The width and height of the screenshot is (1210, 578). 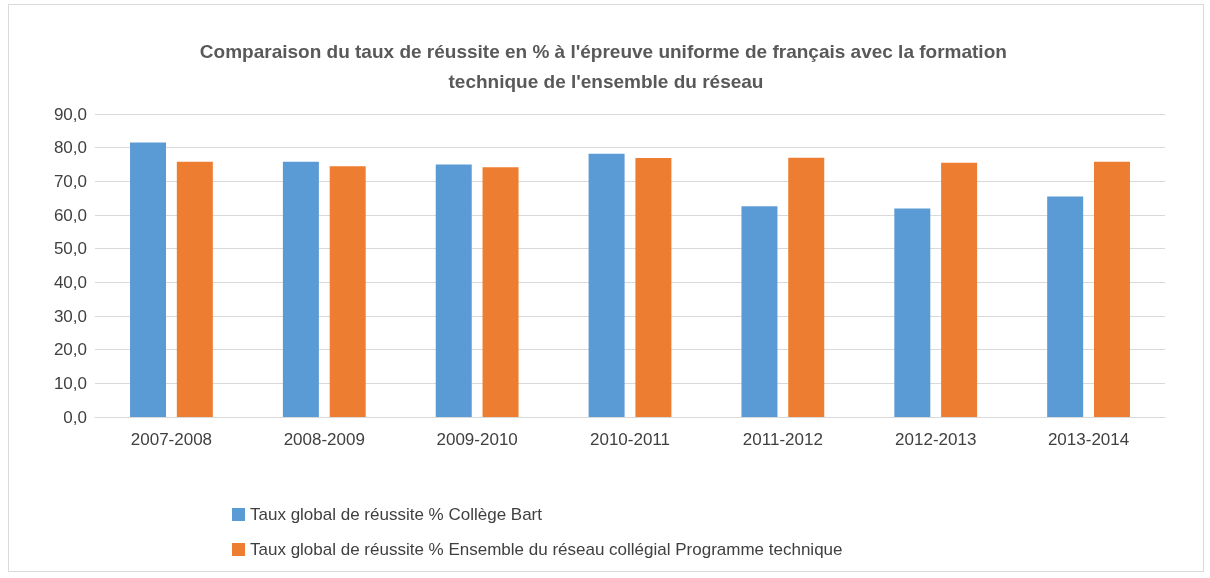 I want to click on x-tick-label: 2008-2009, so click(x=324, y=439).